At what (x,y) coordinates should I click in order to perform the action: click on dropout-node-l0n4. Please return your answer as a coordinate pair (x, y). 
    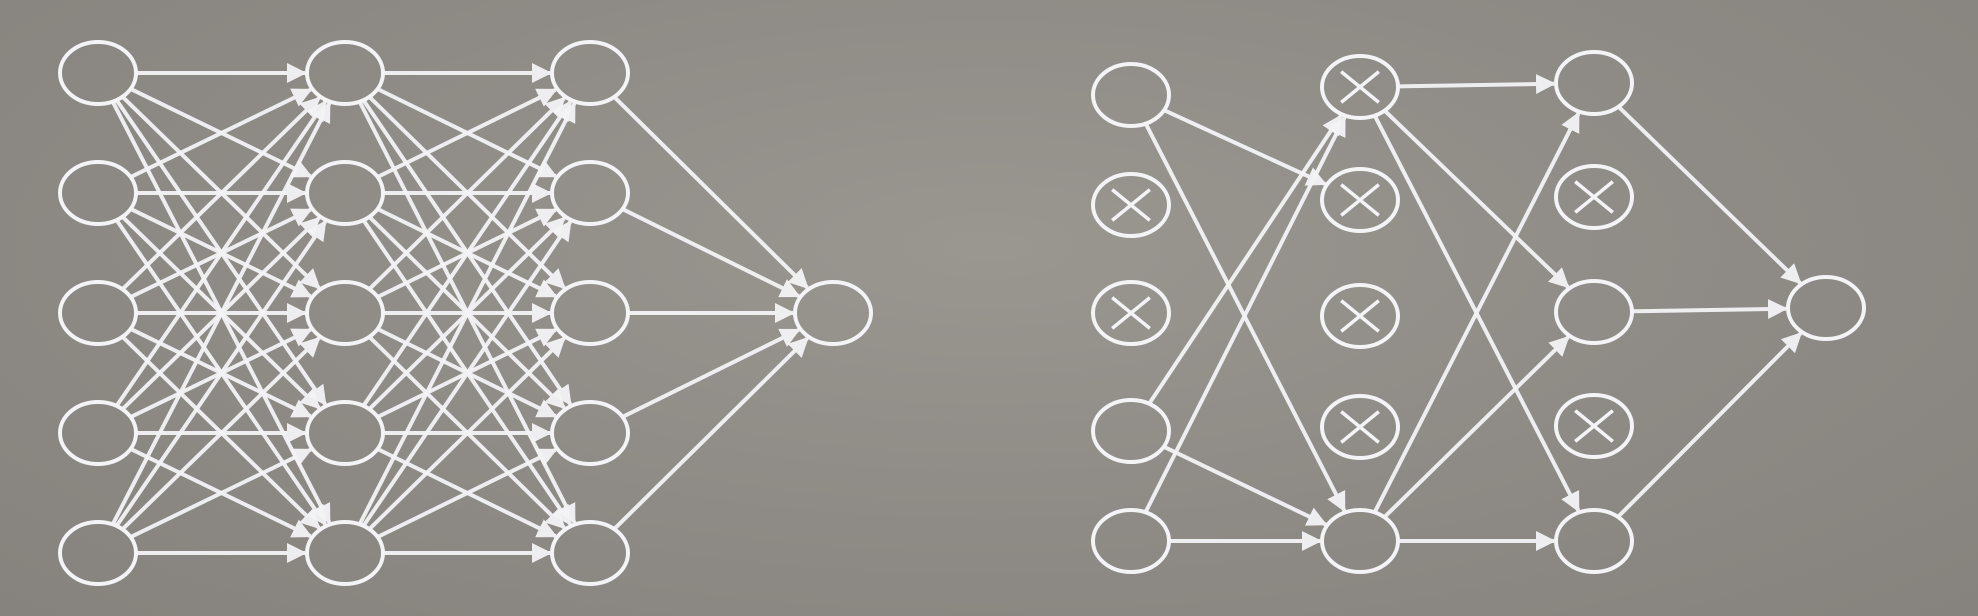
    Looking at the image, I should click on (1131, 541).